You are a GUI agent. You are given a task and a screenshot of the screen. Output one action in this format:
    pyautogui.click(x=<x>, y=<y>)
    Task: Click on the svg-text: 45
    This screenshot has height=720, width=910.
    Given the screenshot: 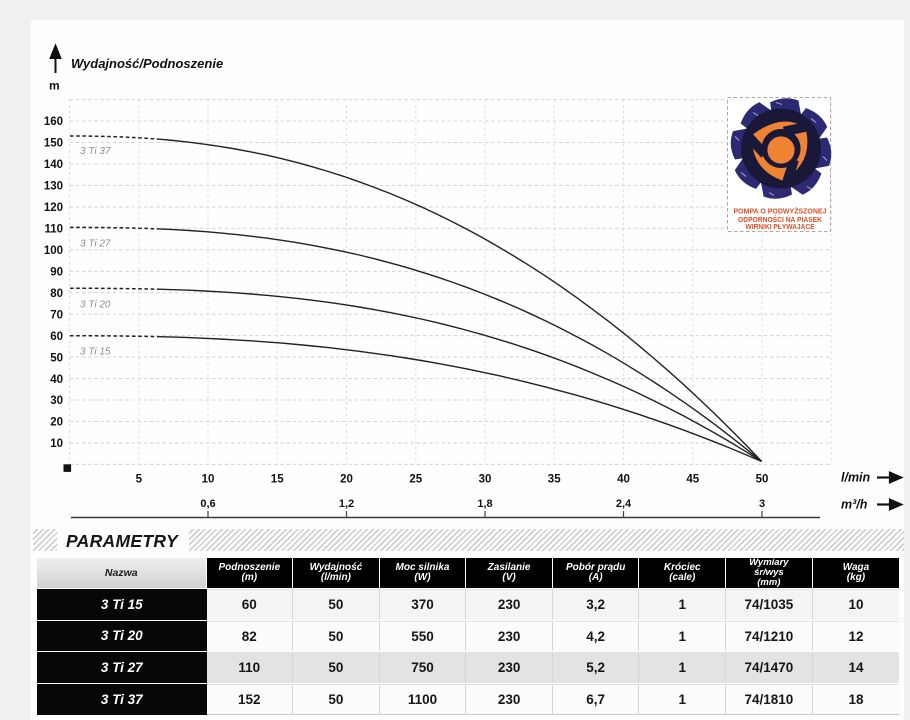 What is the action you would take?
    pyautogui.click(x=692, y=480)
    